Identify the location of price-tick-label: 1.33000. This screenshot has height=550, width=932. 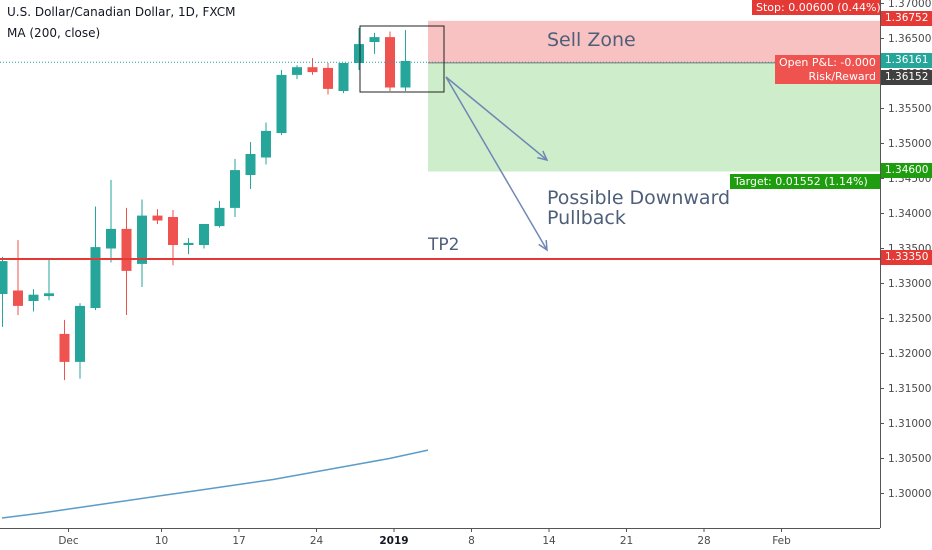
(909, 284).